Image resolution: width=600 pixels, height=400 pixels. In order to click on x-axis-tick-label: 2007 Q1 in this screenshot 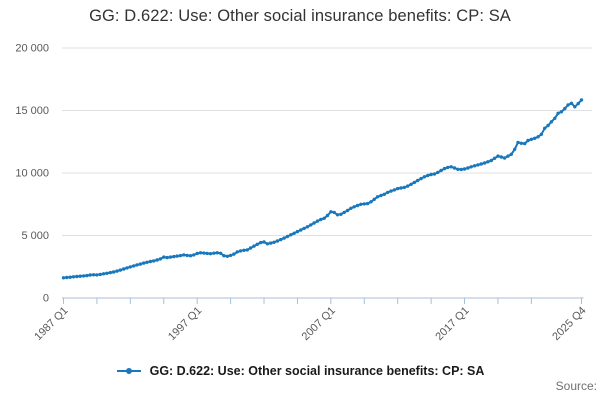, I will do `click(319, 324)`.